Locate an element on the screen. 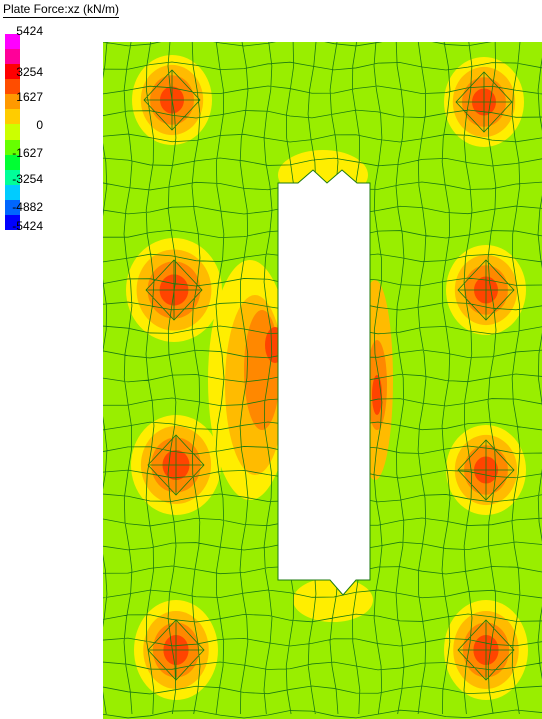  legend-label-neg4882: -4882 is located at coordinates (27, 207).